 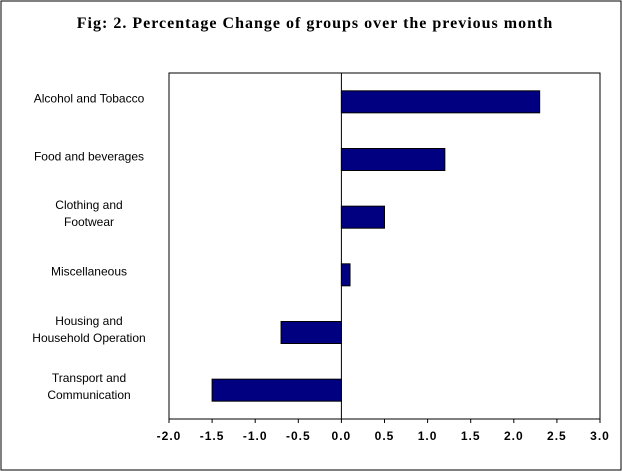 What do you see at coordinates (255, 436) in the screenshot?
I see `x-tick-label: -1.0` at bounding box center [255, 436].